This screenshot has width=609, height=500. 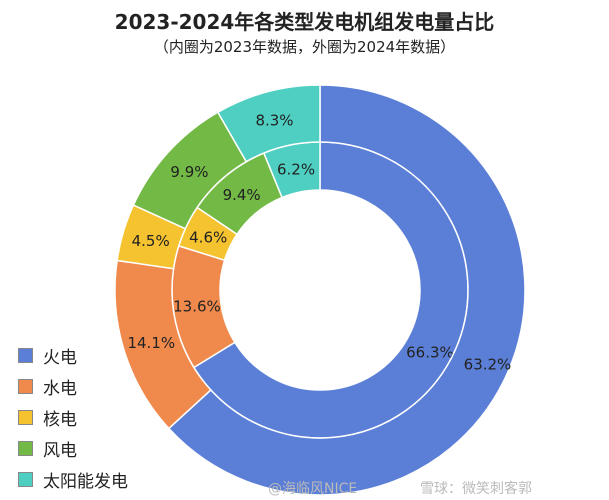 What do you see at coordinates (313, 489) in the screenshot?
I see `watermark-weibo: @海临风NICE` at bounding box center [313, 489].